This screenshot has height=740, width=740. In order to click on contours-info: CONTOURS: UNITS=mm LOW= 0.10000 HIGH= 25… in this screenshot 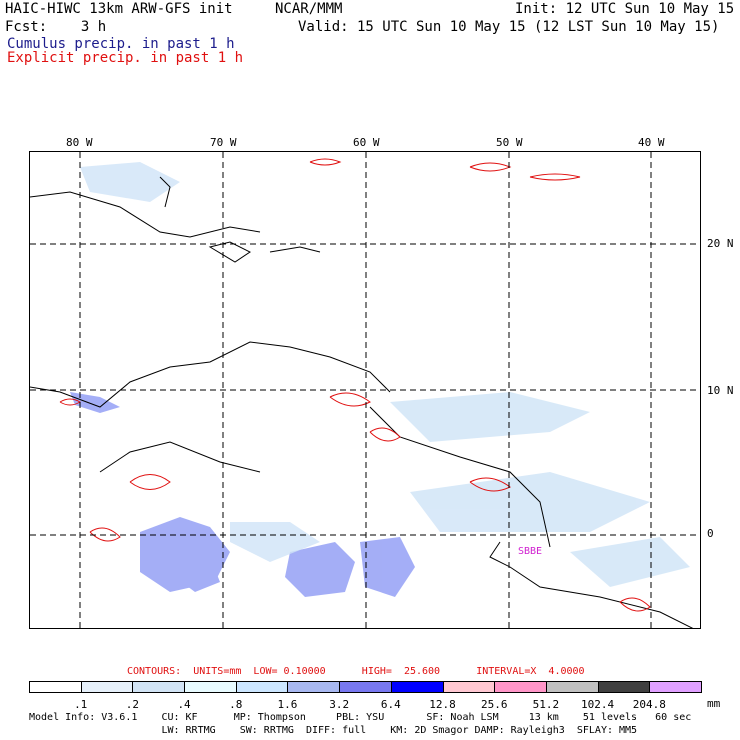, I will do `click(356, 671)`.